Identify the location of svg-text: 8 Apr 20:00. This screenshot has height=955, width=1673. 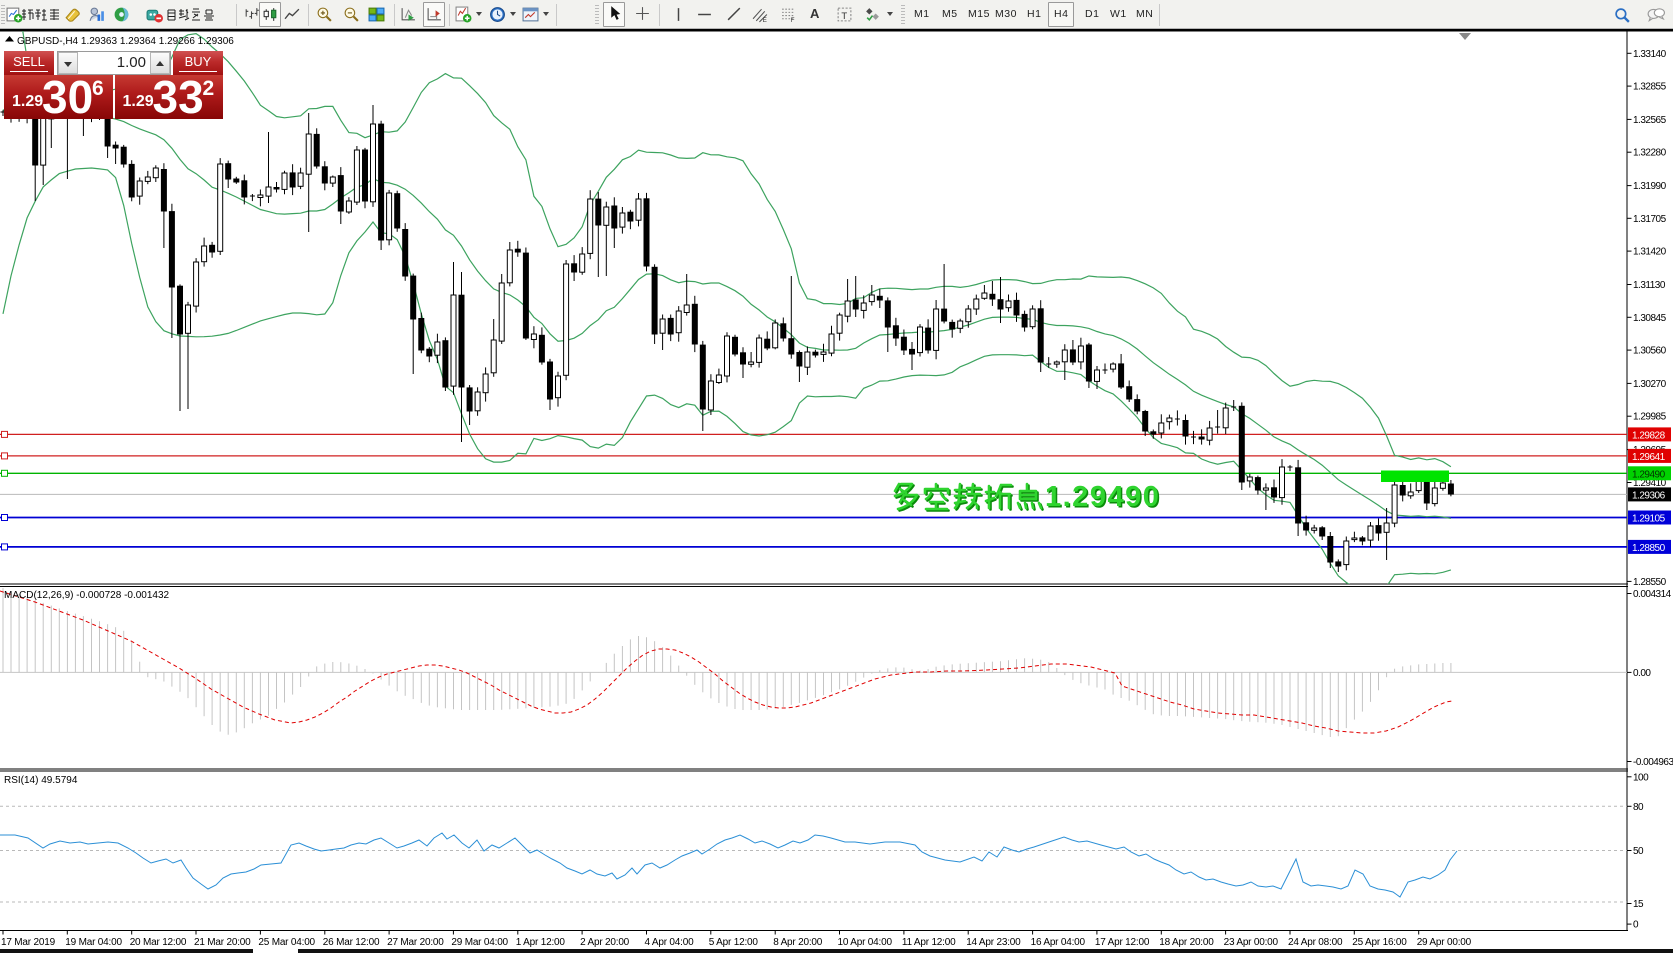
(798, 942).